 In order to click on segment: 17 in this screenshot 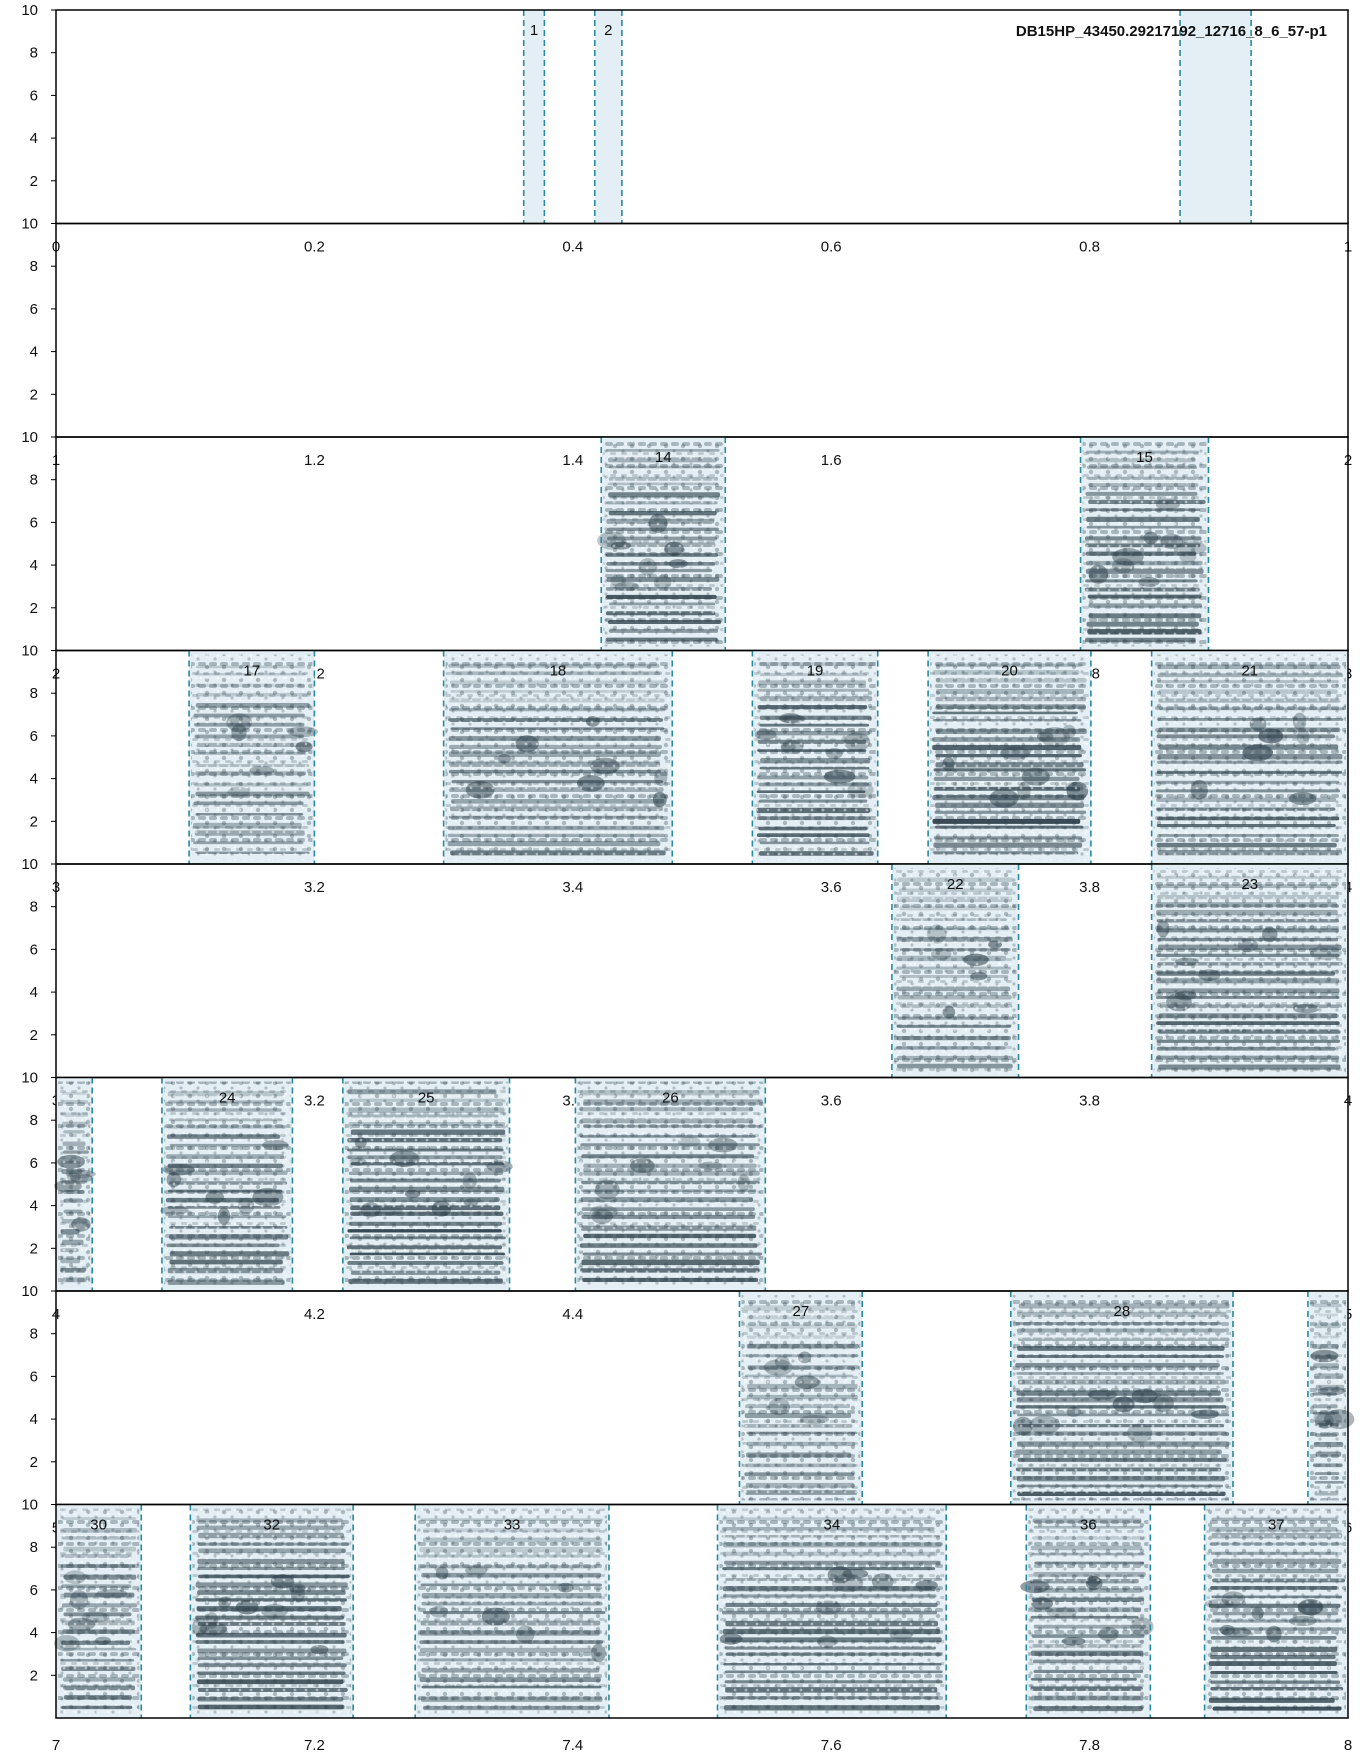, I will do `click(253, 757)`.